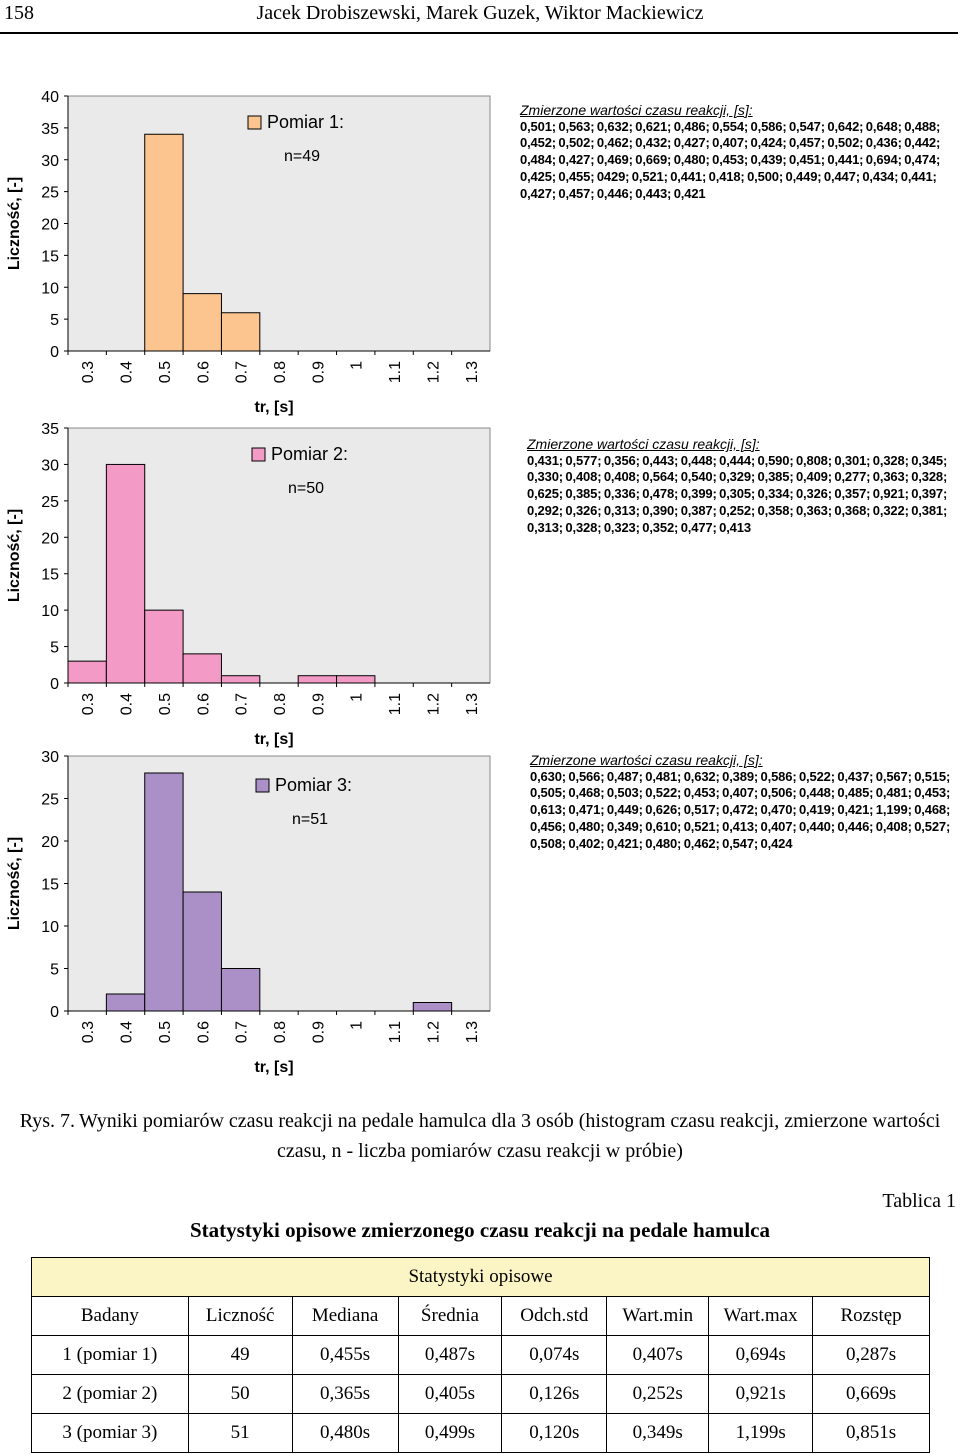 The image size is (960, 1455). I want to click on legend-label: Pomiar 1:, so click(305, 122).